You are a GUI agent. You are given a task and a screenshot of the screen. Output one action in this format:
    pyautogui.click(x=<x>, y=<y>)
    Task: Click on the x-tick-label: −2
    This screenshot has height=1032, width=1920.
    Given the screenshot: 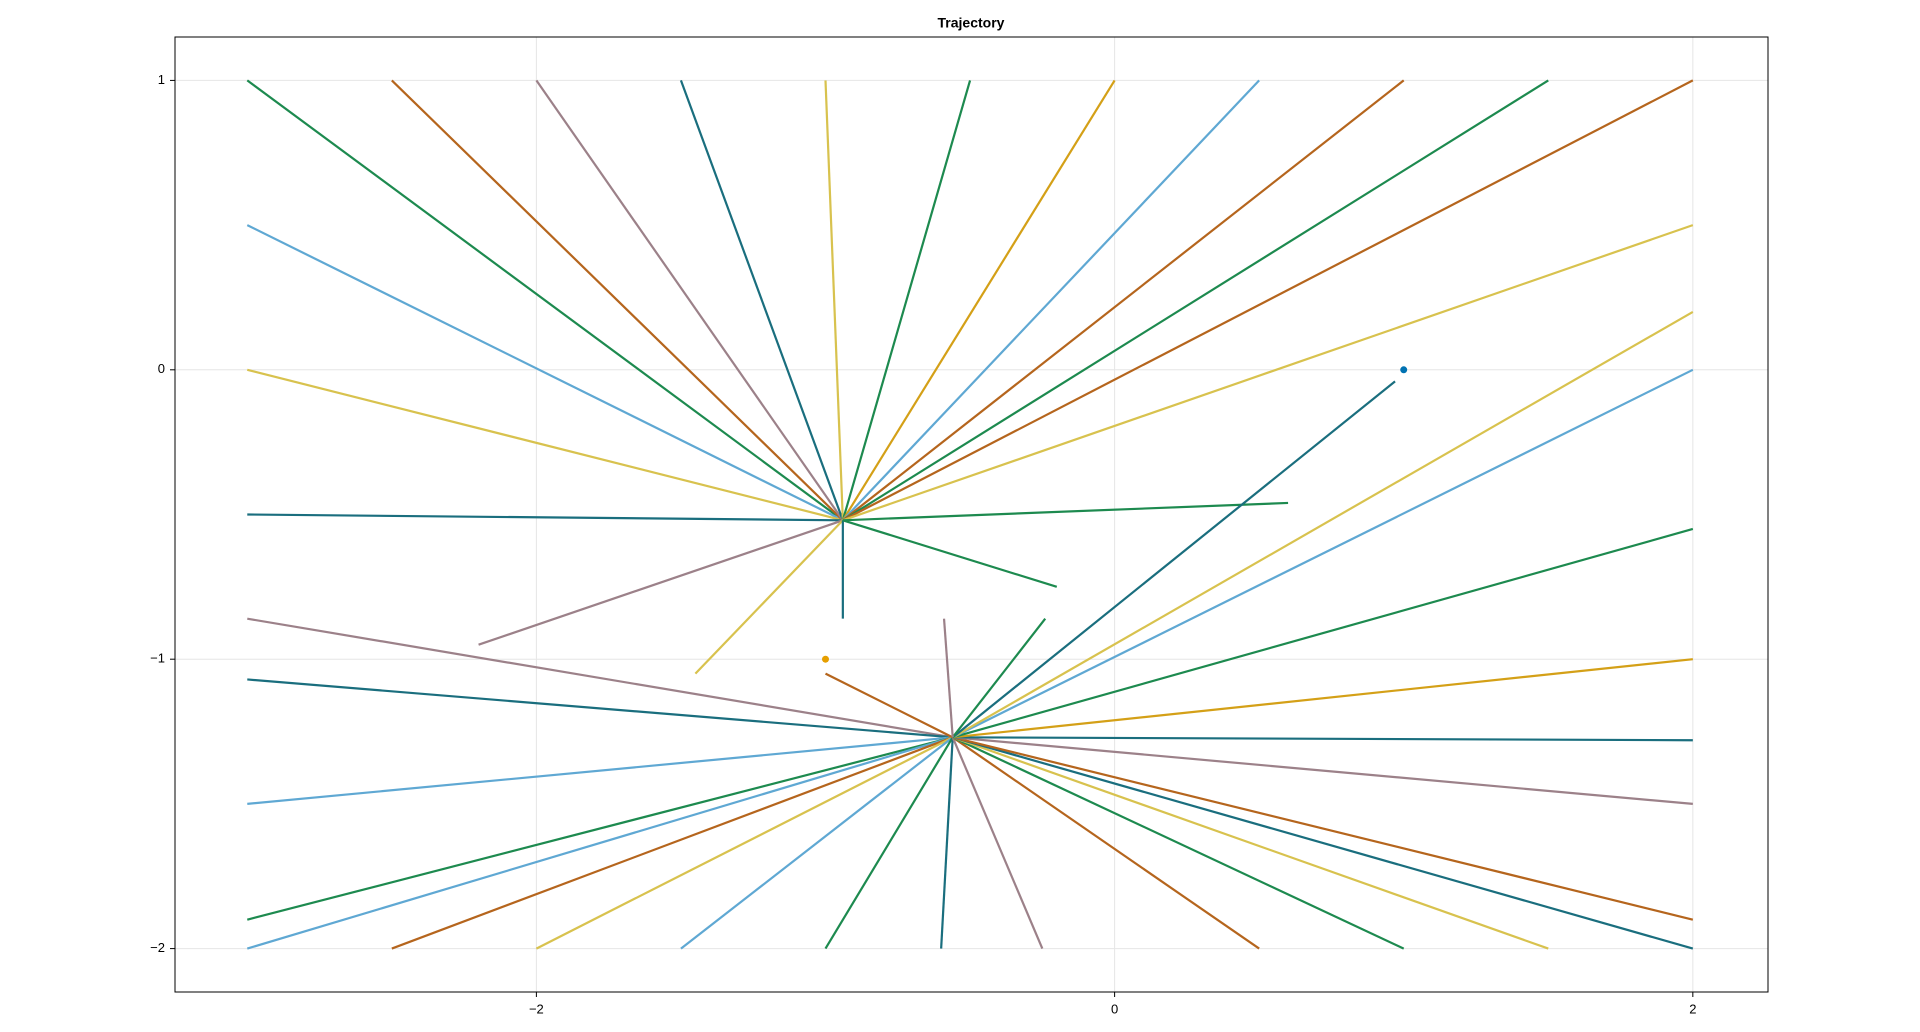 What is the action you would take?
    pyautogui.click(x=536, y=1008)
    